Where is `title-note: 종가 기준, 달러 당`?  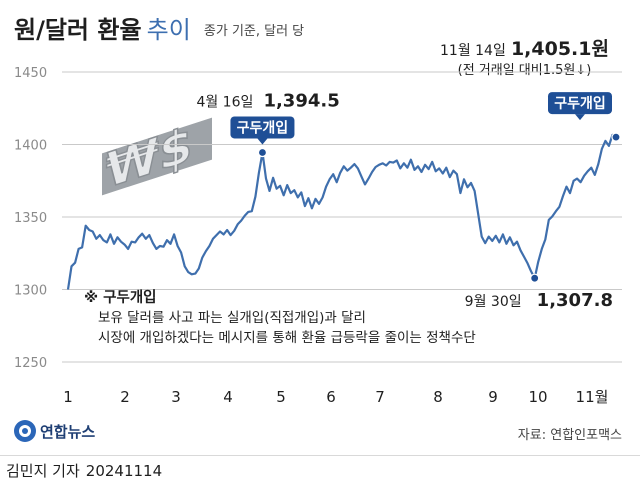
title-note: 종가 기준, 달러 당 is located at coordinates (254, 31).